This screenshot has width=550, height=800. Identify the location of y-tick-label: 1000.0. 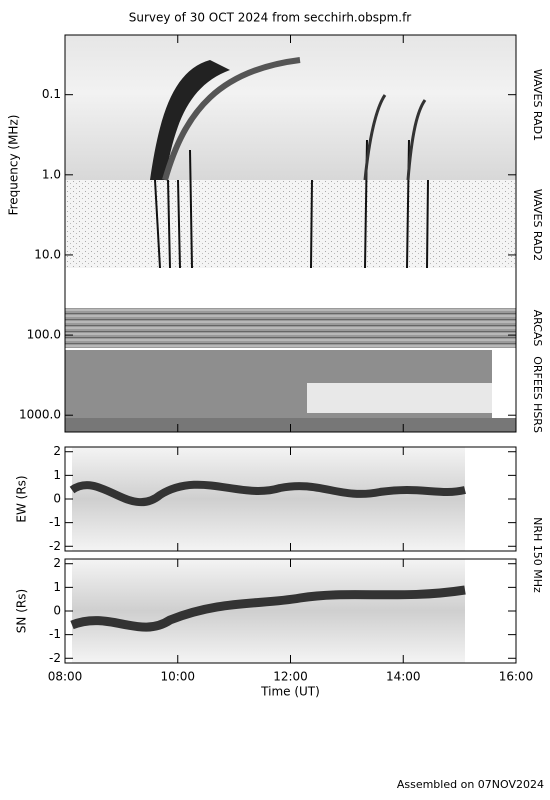
(40, 415).